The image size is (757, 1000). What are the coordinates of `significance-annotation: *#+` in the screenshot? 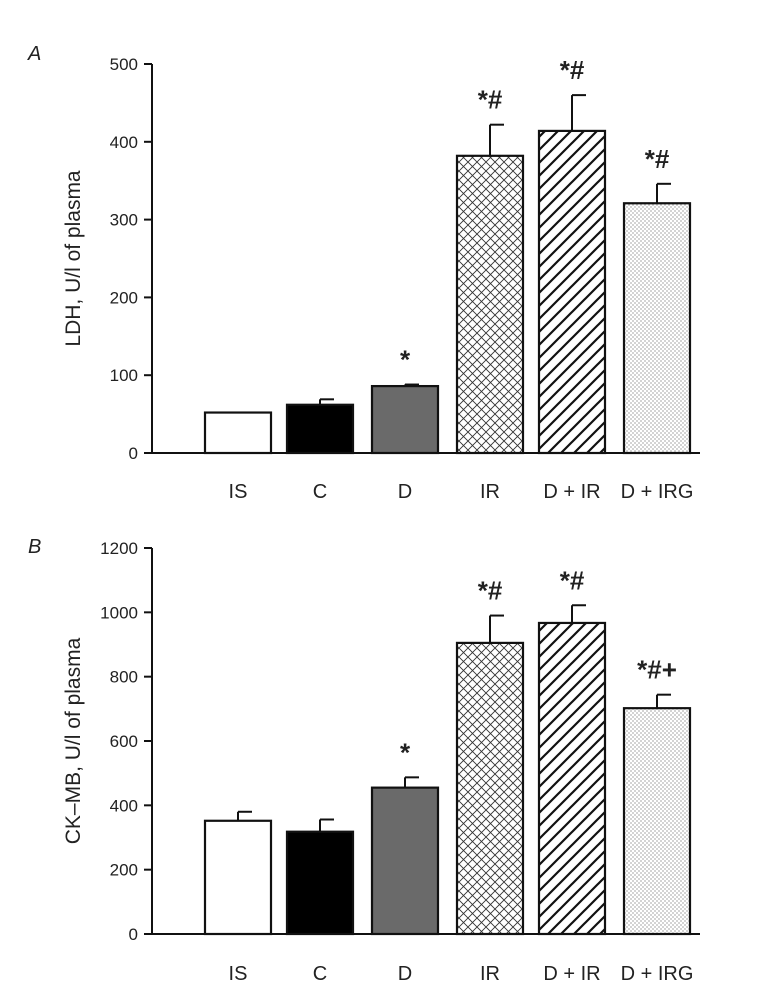 It's located at (657, 670).